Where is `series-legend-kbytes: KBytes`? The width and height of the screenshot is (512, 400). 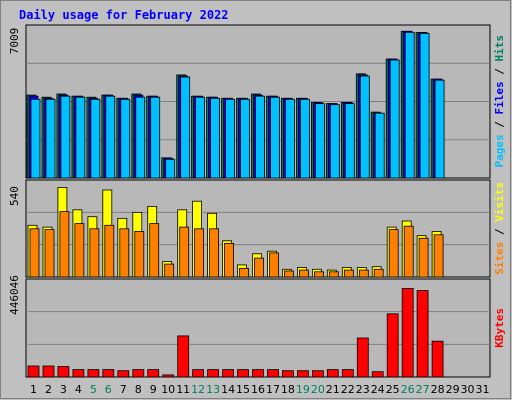
series-legend-kbytes: KBytes is located at coordinates (499, 328).